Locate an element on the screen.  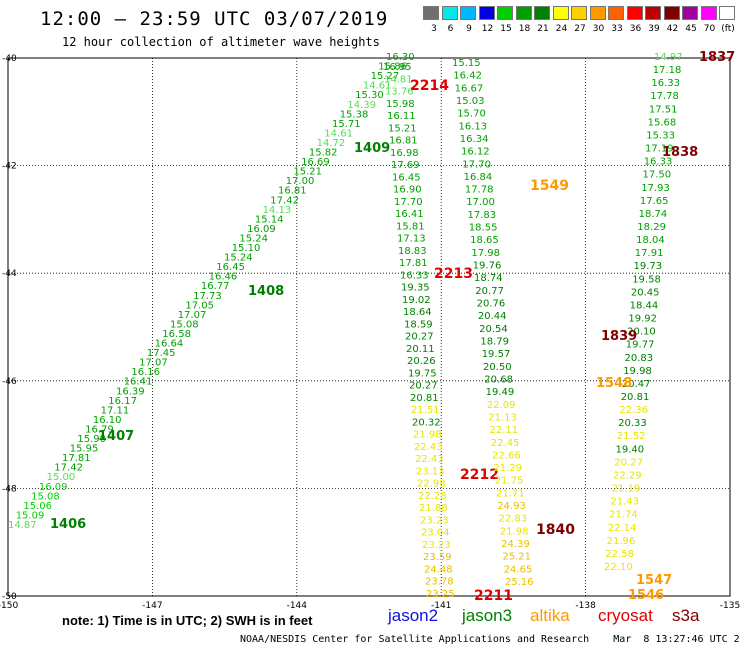
wave-height-value: 15.95 is located at coordinates (84, 449).